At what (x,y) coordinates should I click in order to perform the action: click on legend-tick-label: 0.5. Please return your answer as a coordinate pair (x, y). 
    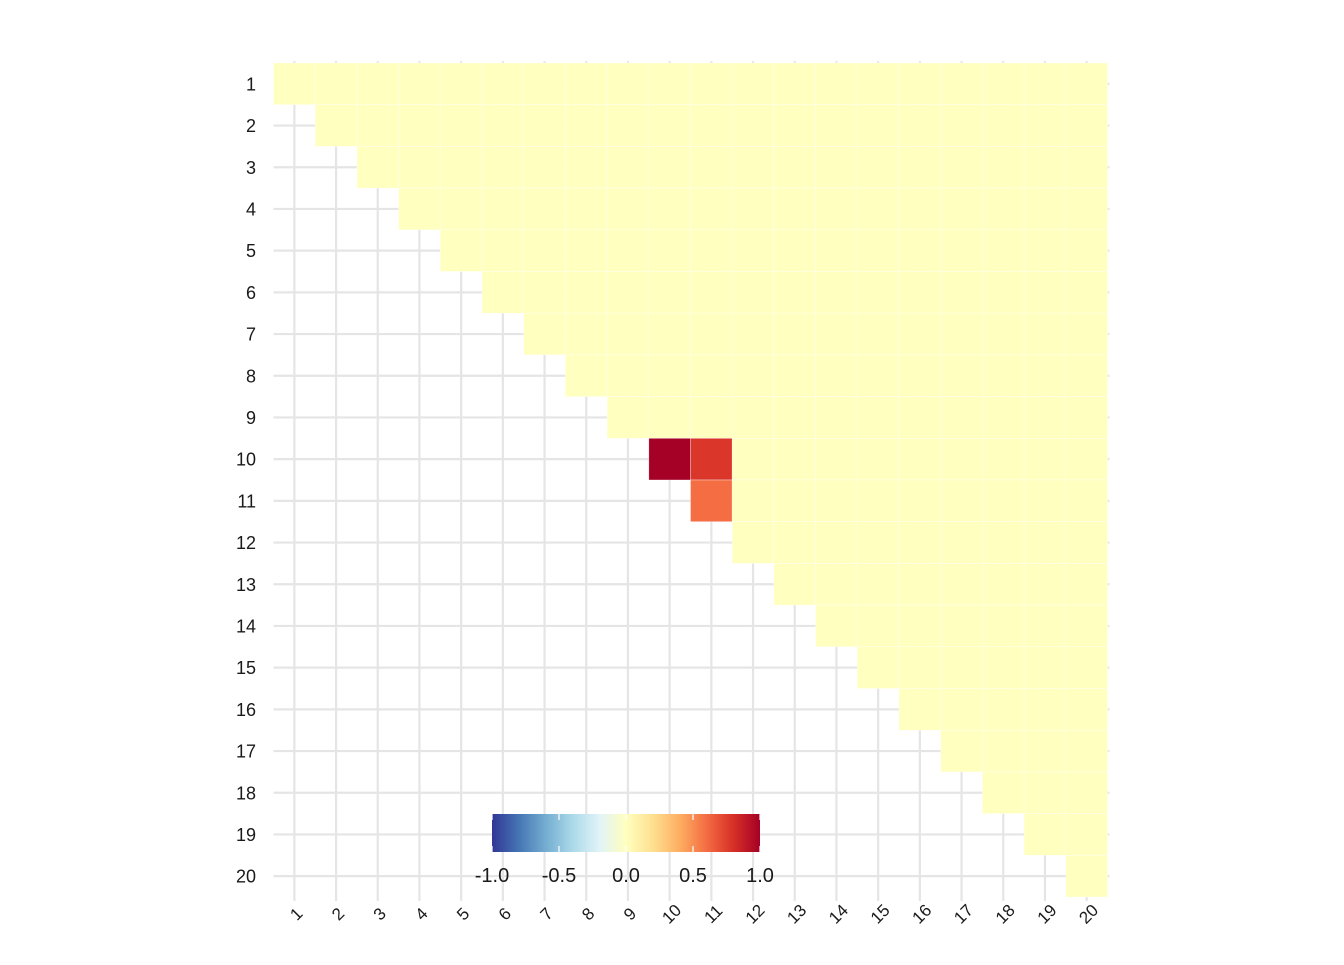
    Looking at the image, I should click on (693, 876).